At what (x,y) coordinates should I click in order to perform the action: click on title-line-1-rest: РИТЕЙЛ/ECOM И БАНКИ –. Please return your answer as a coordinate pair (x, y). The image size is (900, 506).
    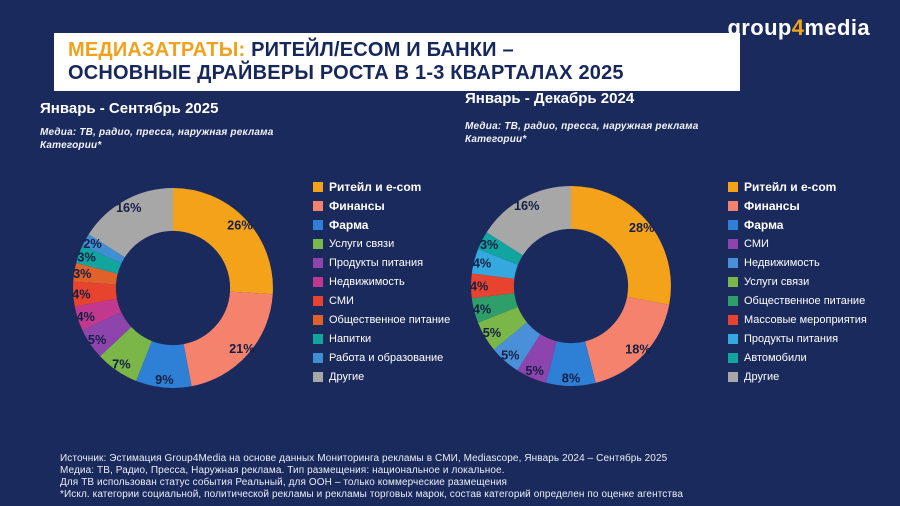
    Looking at the image, I should click on (379, 50).